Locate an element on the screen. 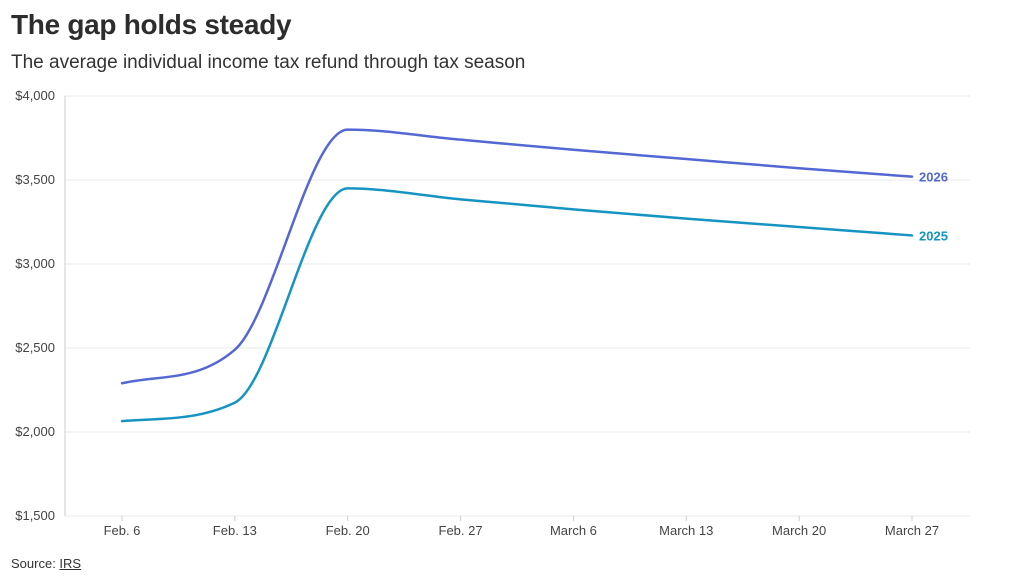  x-tick-label: March 20 is located at coordinates (799, 530).